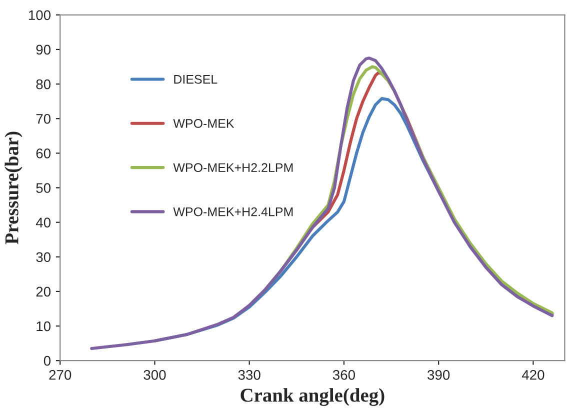 This screenshot has width=567, height=414. I want to click on legend-label: WPO-MEK+H2.2LPM, so click(233, 167).